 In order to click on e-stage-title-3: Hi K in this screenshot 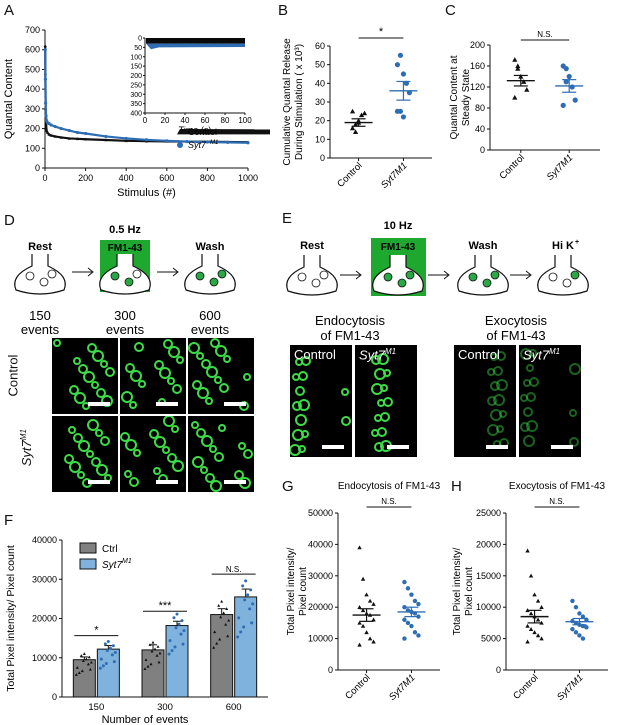, I will do `click(563, 246)`.